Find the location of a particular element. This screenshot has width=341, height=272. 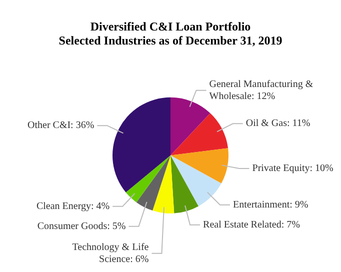

slice-label: Consumer Goods: 5% is located at coordinates (81, 226).